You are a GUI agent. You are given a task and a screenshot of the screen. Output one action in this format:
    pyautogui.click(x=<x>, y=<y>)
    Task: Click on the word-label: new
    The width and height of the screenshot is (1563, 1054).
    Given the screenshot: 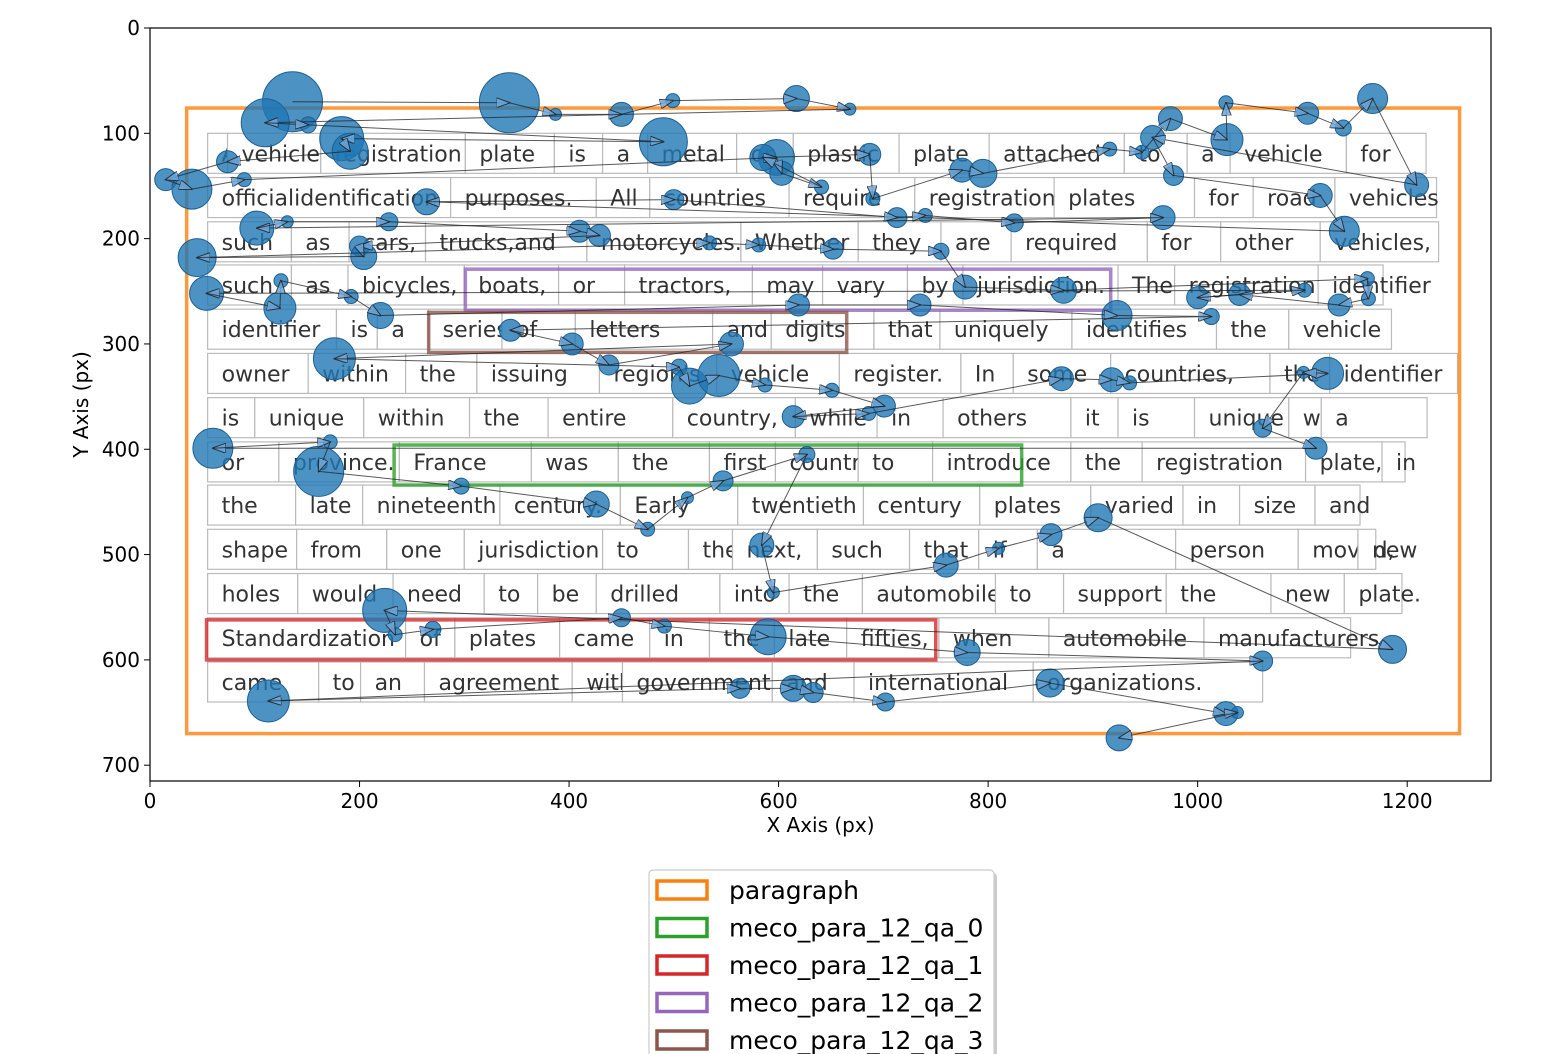 What is the action you would take?
    pyautogui.click(x=1394, y=550)
    